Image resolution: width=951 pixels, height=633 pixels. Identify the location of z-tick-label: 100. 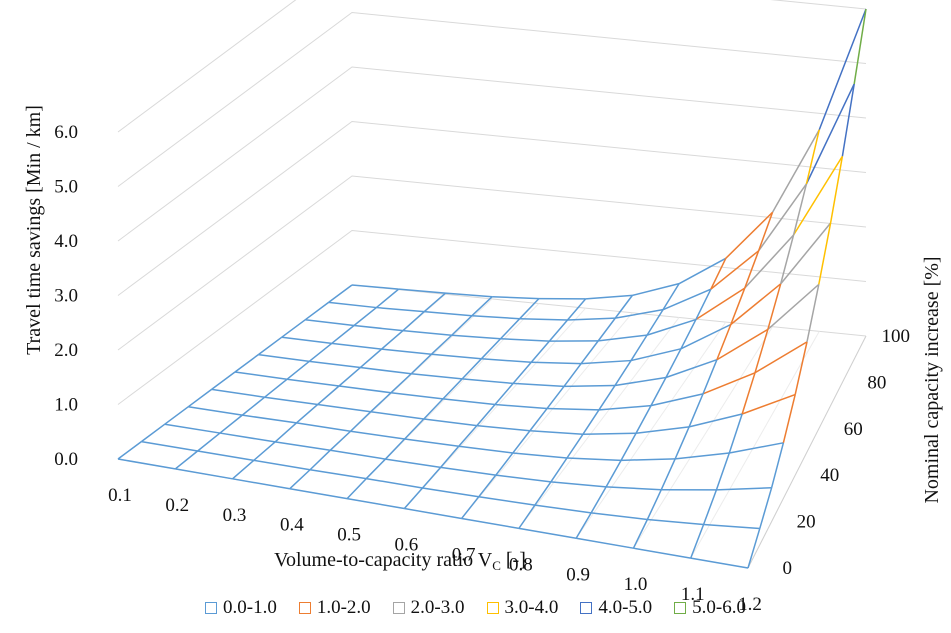
(896, 336).